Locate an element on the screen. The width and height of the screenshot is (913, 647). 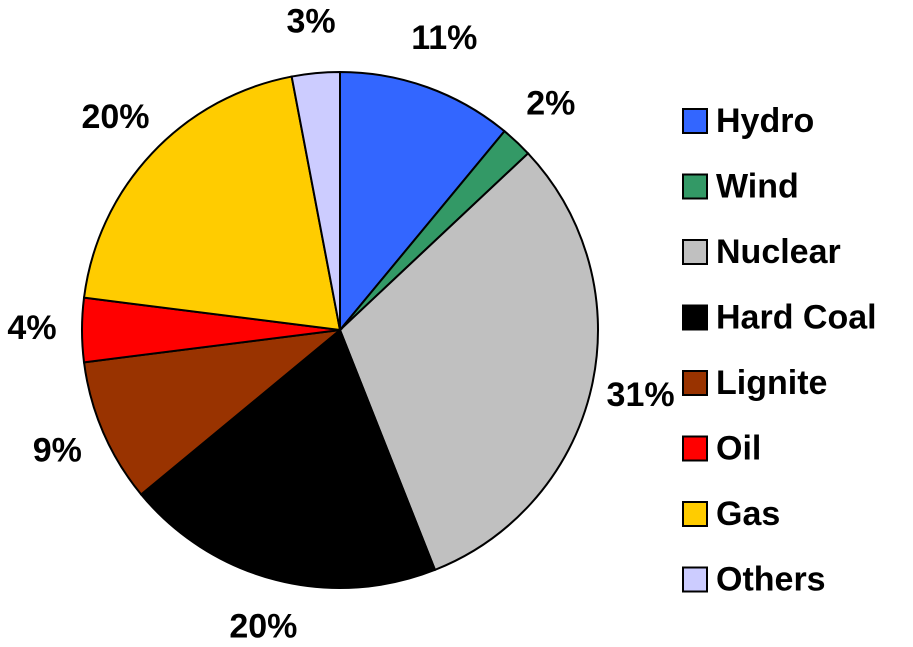
data-label: 31% is located at coordinates (641, 395).